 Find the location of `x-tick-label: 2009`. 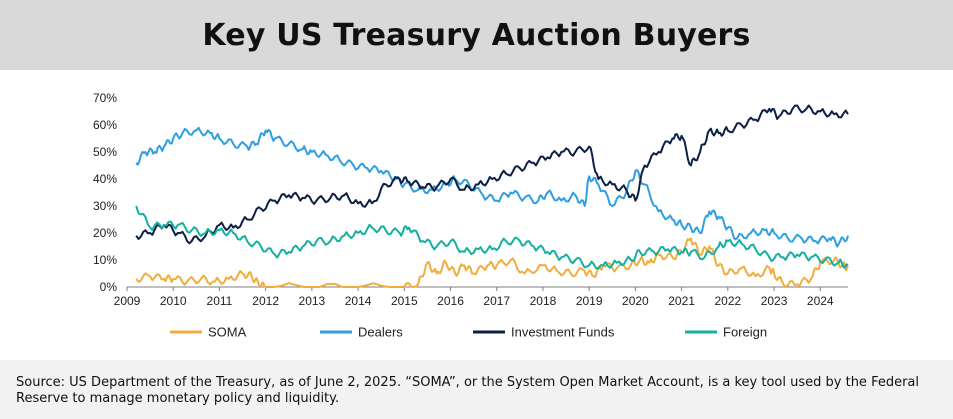

x-tick-label: 2009 is located at coordinates (127, 301).